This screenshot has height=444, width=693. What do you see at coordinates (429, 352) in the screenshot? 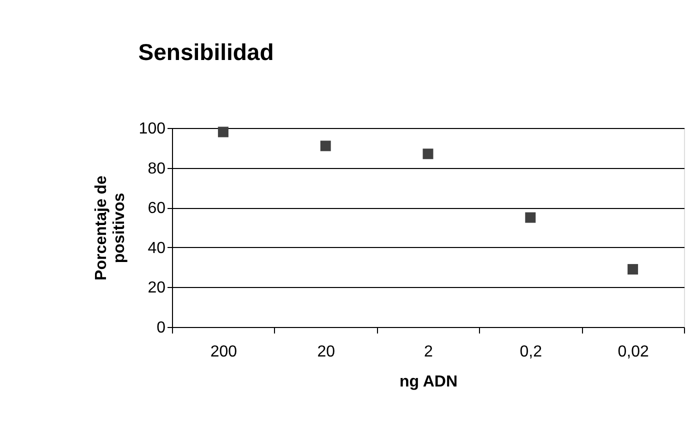
I see `x-tick-label: 2` at bounding box center [429, 352].